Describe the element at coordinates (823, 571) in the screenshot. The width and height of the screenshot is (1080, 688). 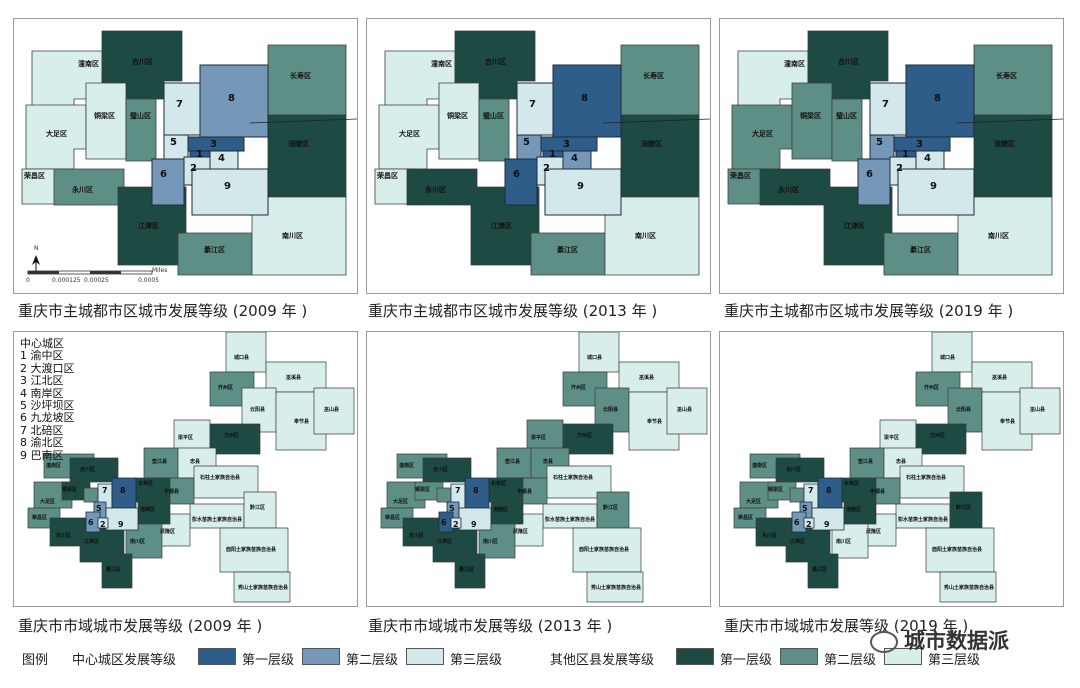
I see `district-qijiang` at that location.